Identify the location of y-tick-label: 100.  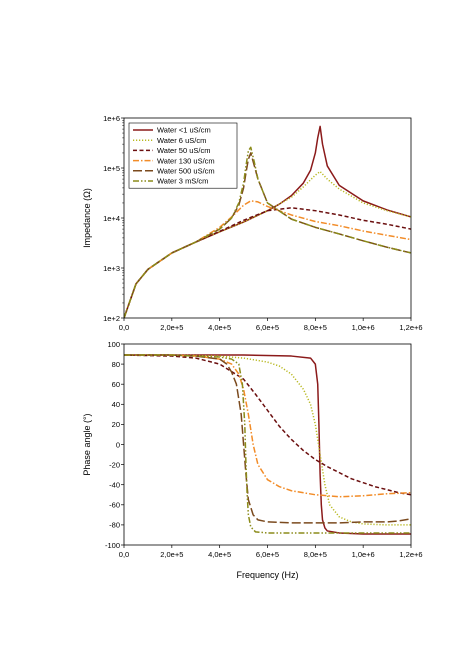
(113, 344).